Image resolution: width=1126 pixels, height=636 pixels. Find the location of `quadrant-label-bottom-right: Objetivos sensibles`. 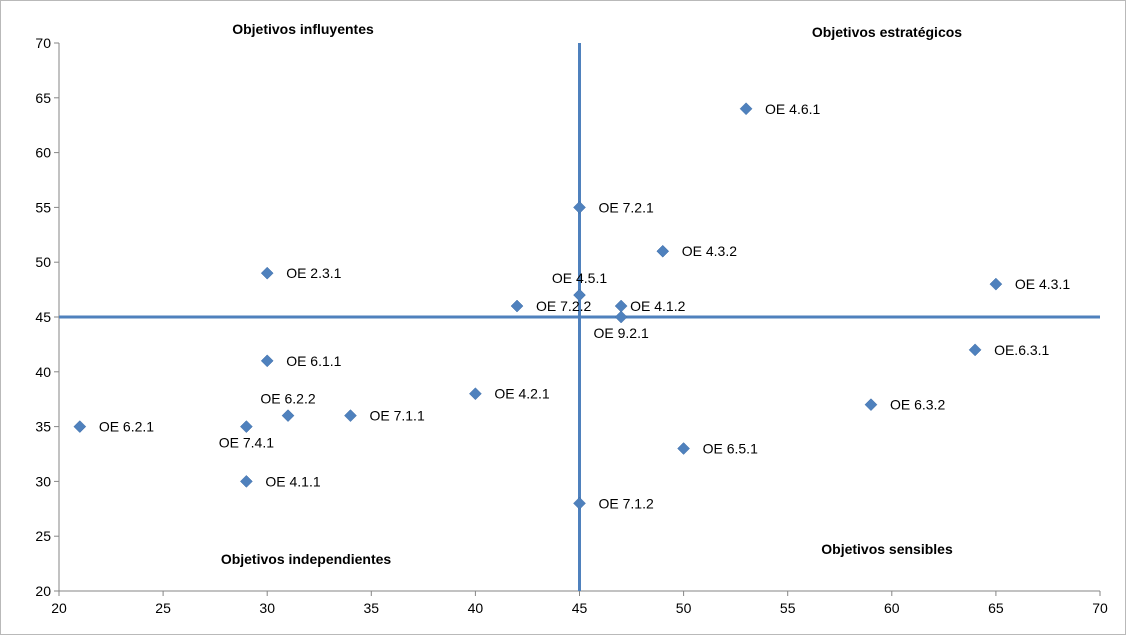

quadrant-label-bottom-right: Objetivos sensibles is located at coordinates (887, 549).